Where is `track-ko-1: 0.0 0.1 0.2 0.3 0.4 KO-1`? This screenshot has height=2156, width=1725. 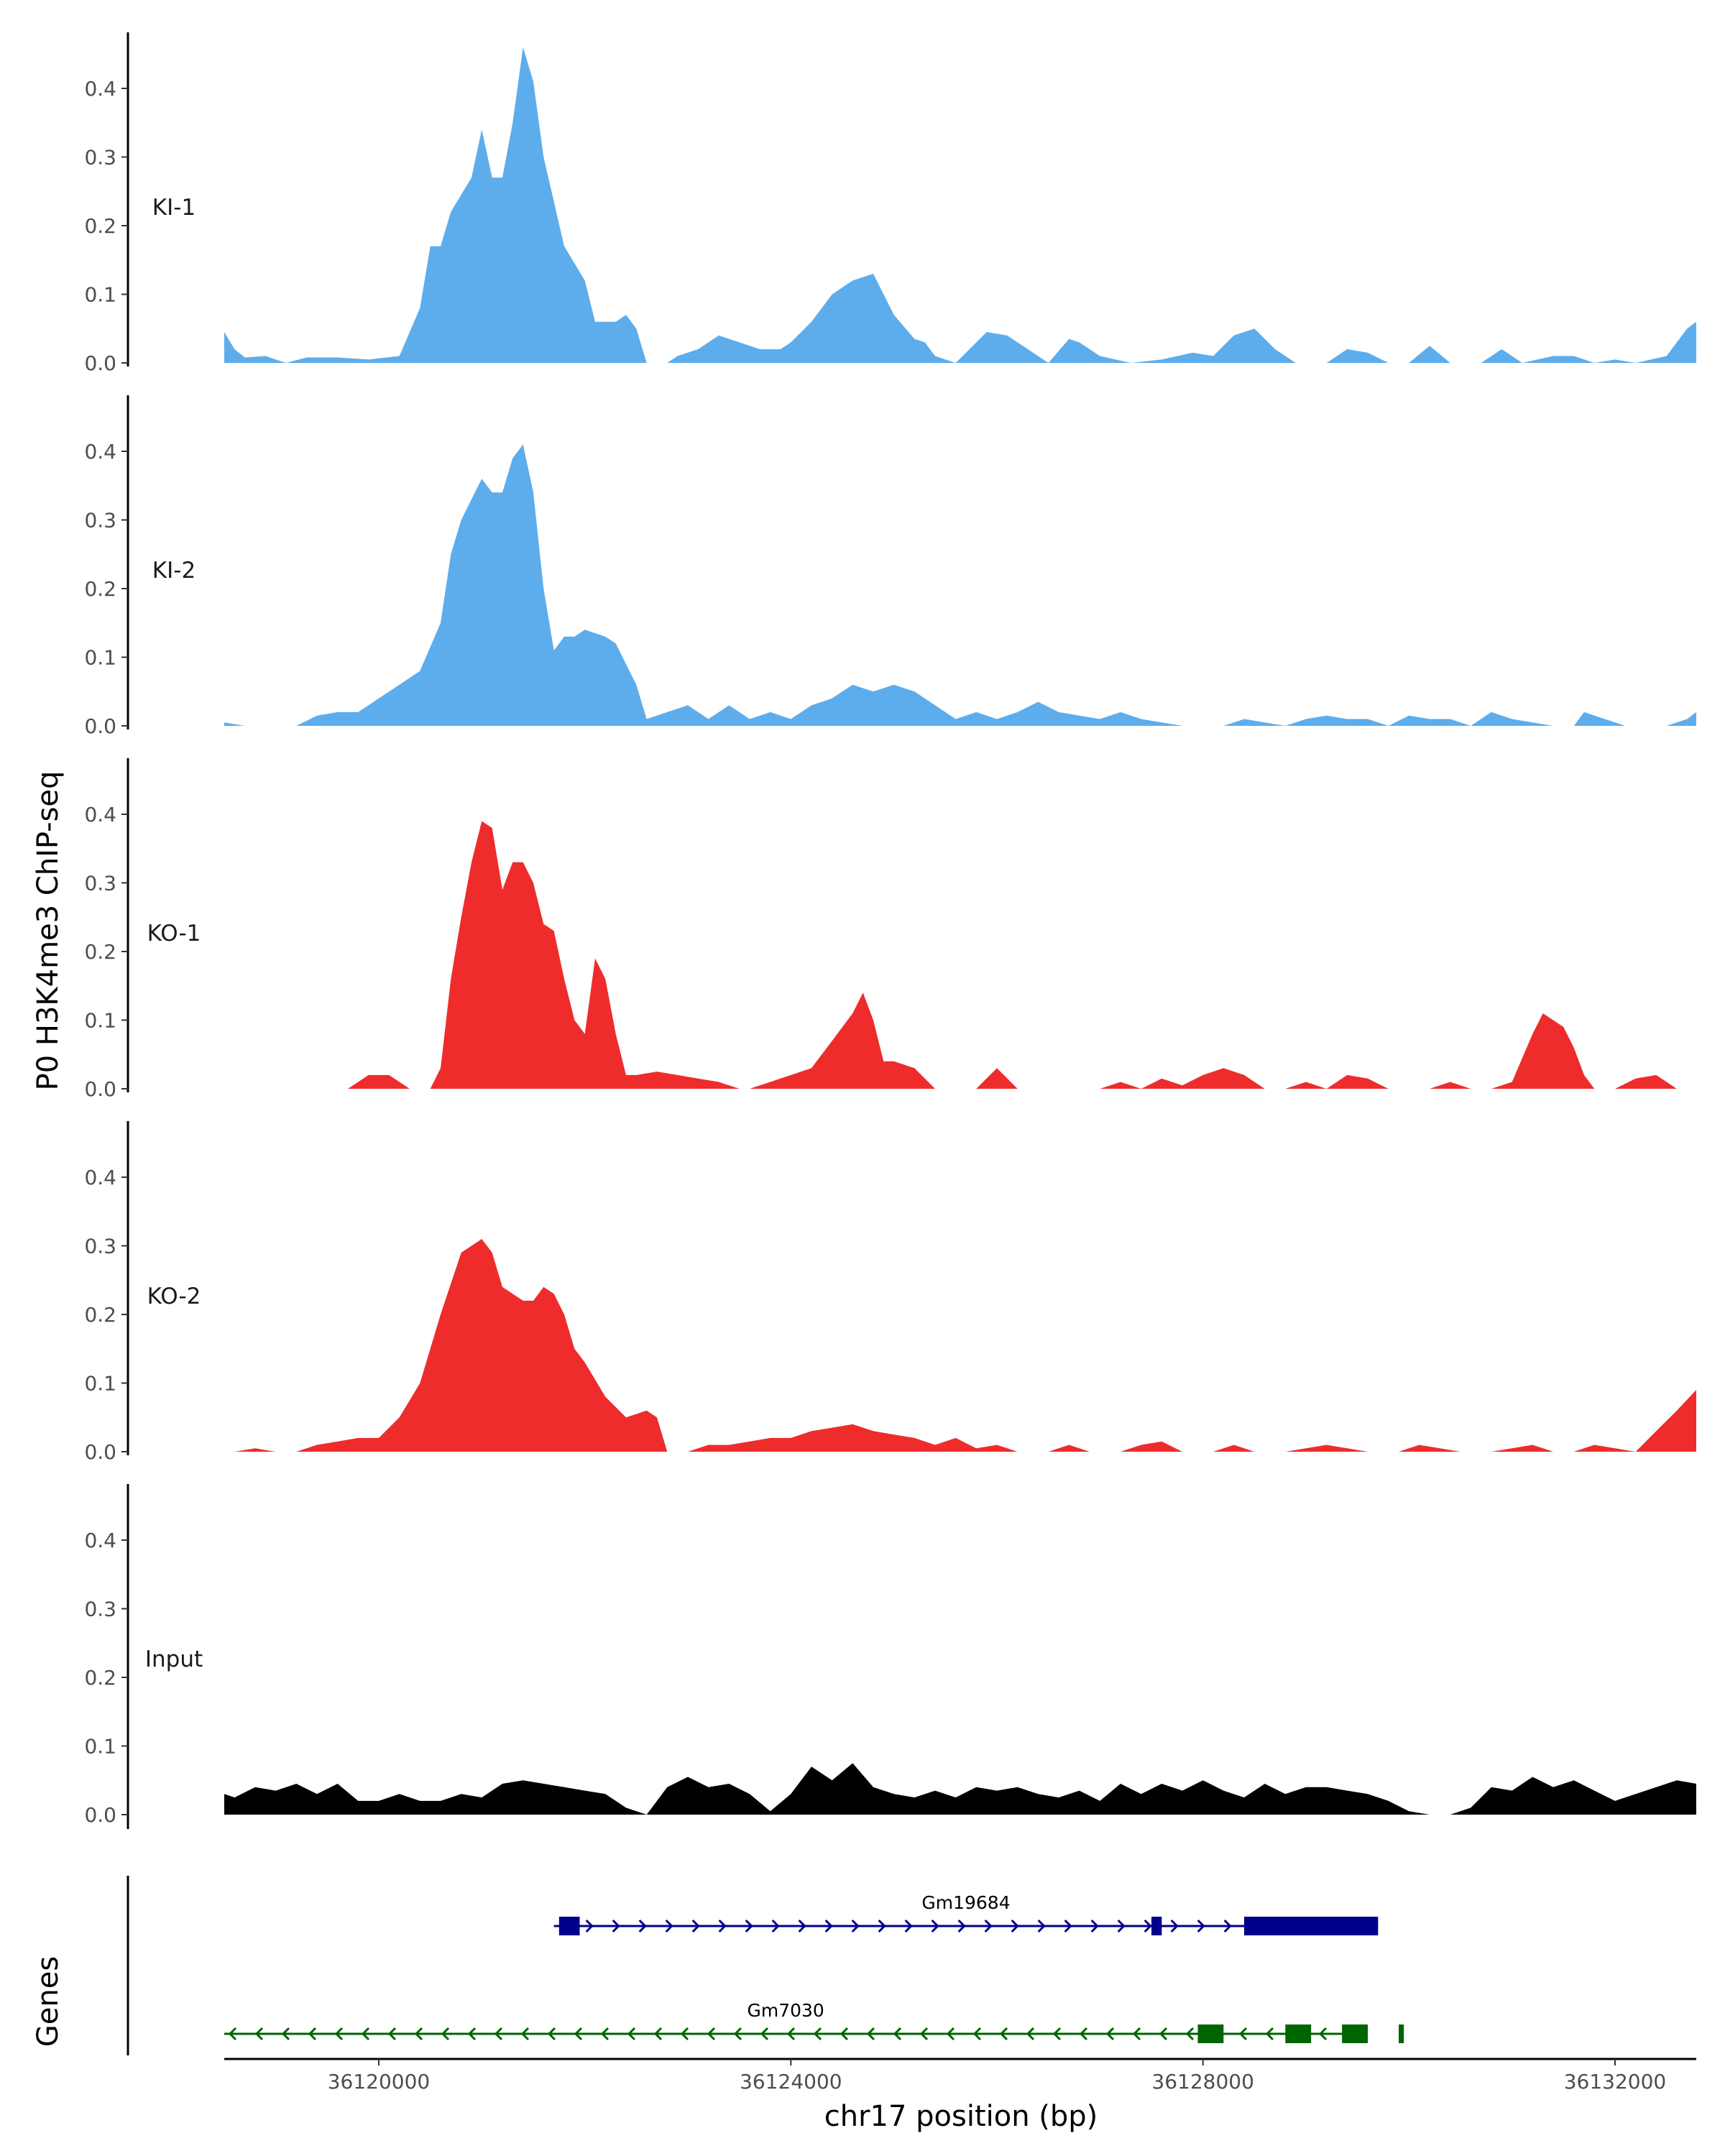
track-ko-1: 0.0 0.1 0.2 0.3 0.4 KO-1 is located at coordinates (890, 930).